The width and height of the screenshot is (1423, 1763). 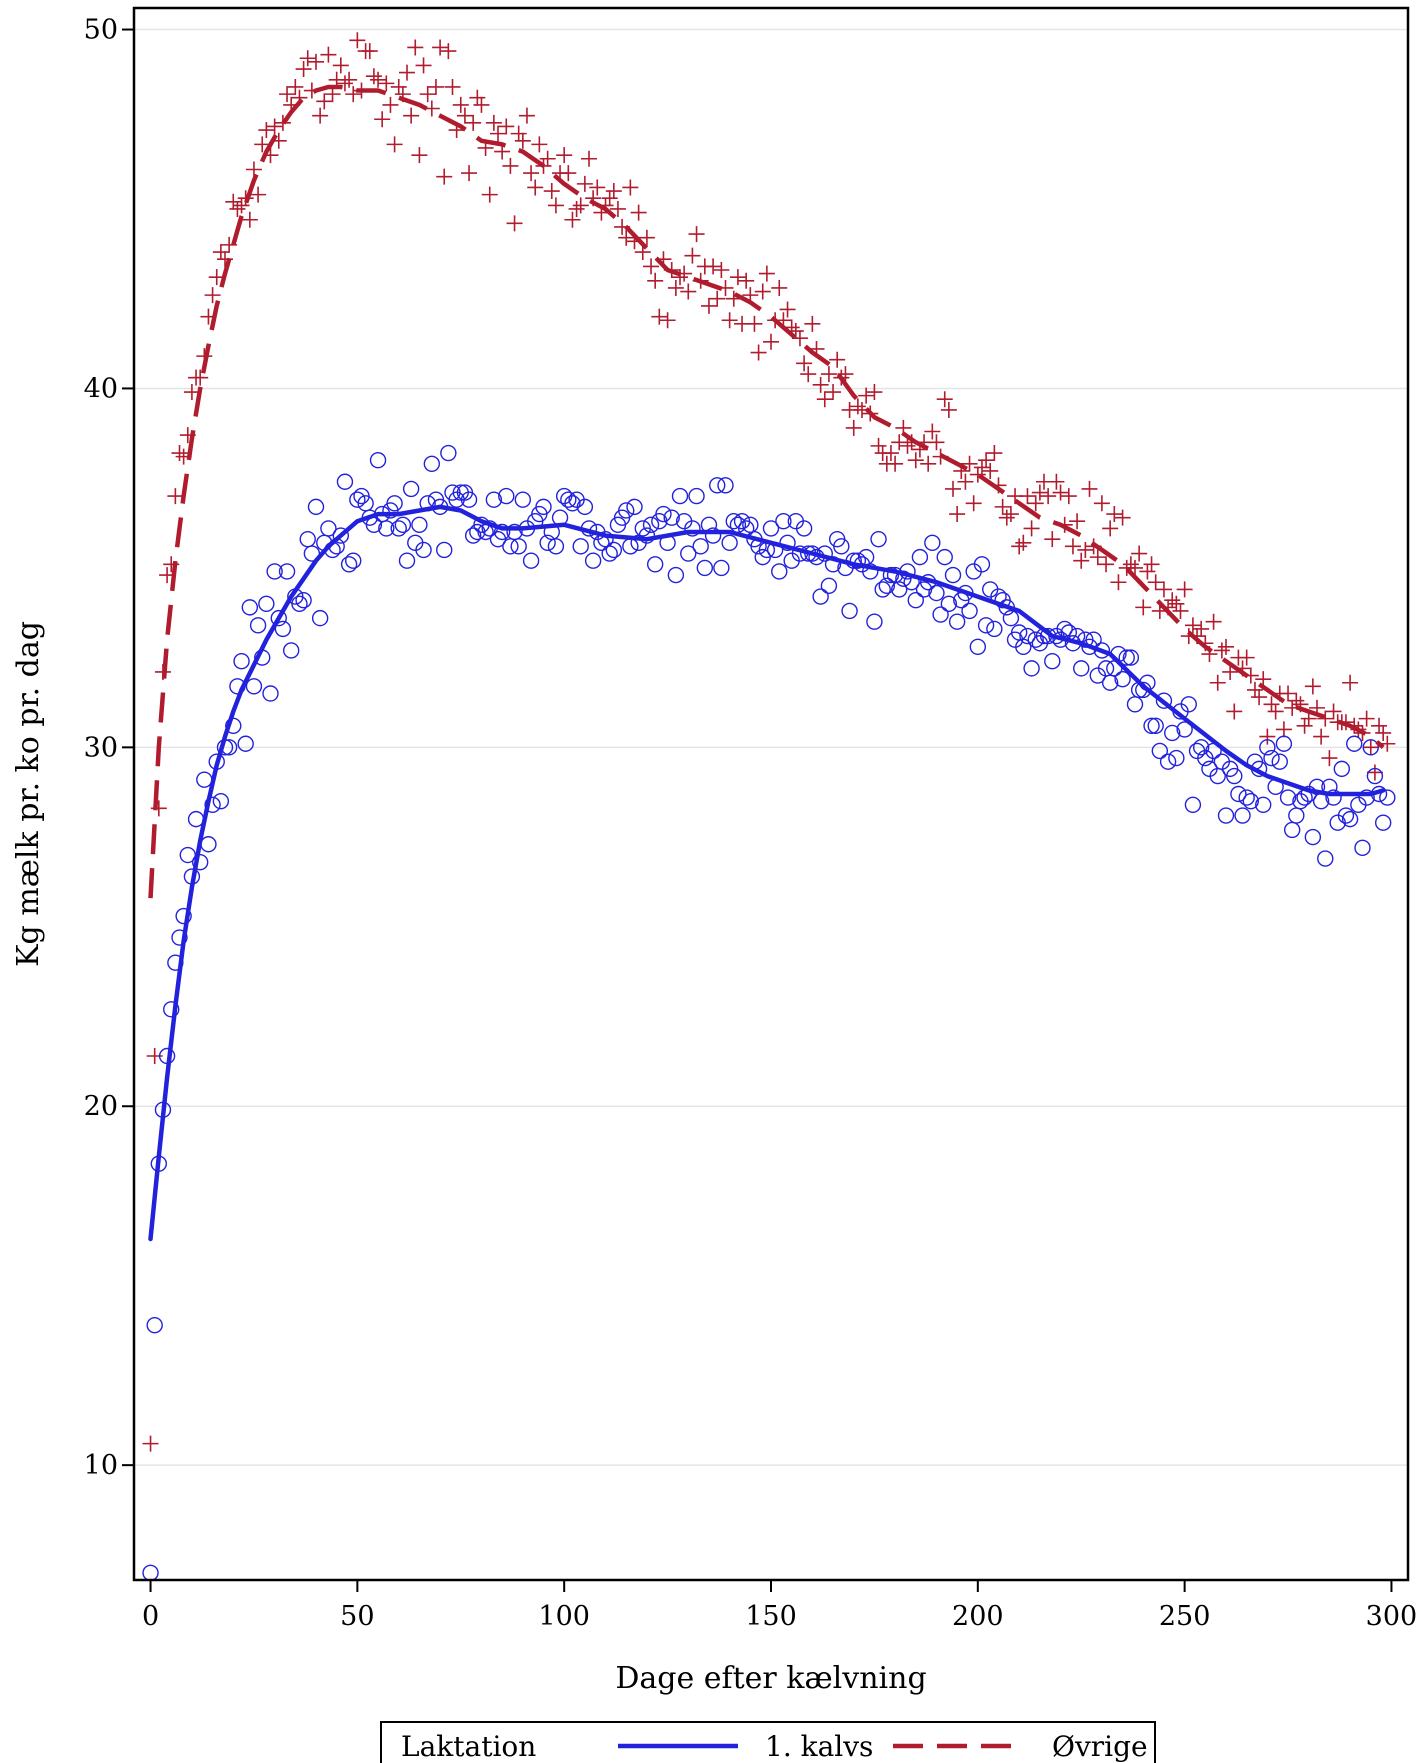 What do you see at coordinates (564, 1616) in the screenshot?
I see `x-tick-label-100: 100` at bounding box center [564, 1616].